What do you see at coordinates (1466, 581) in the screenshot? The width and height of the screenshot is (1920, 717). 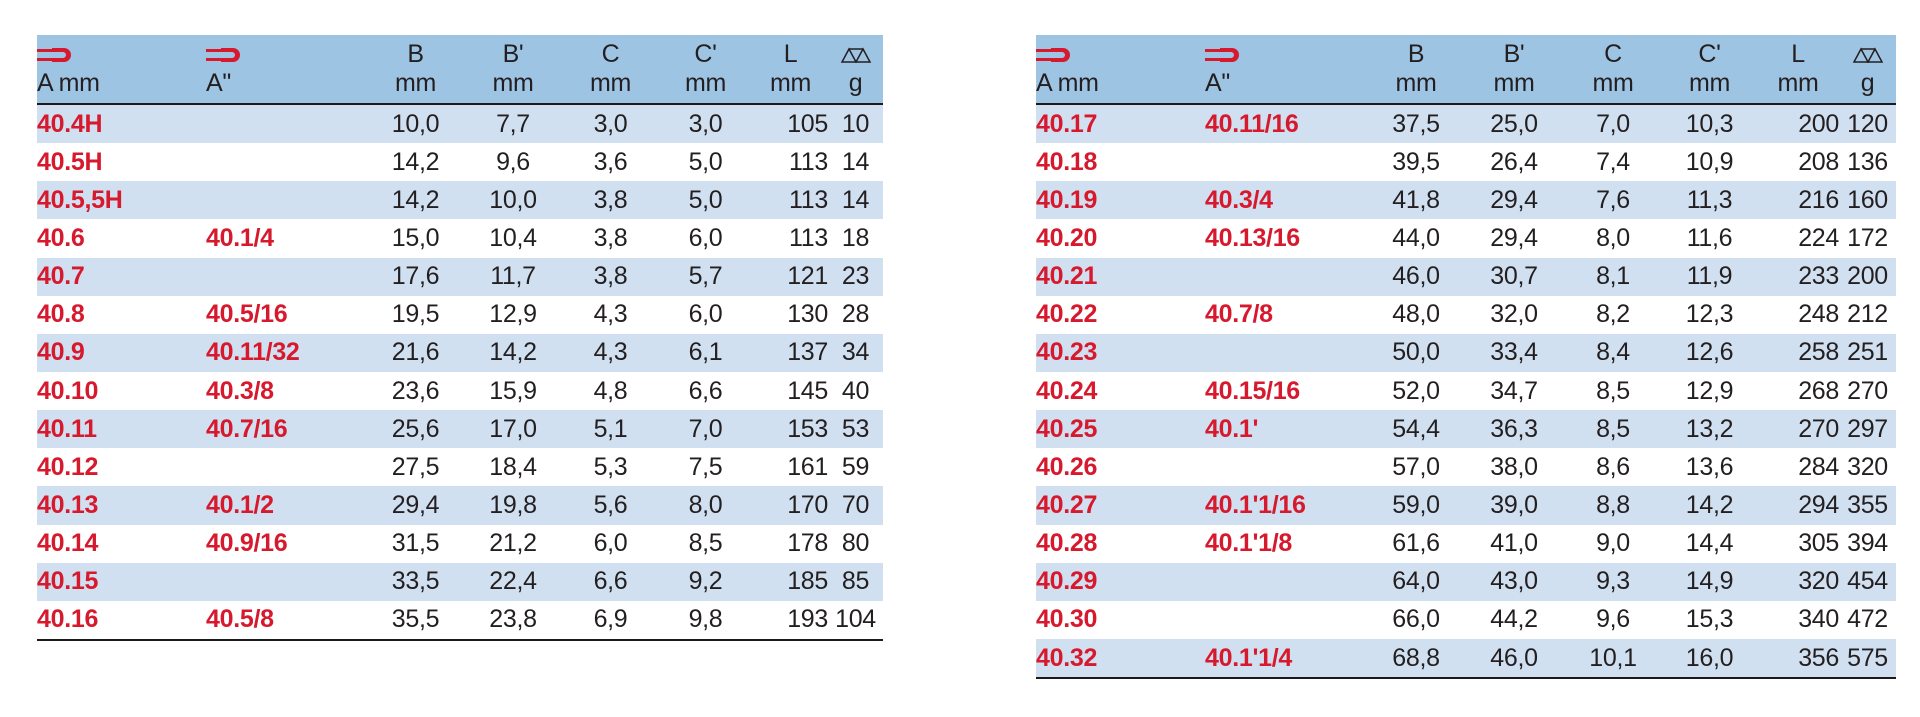 I see `table-row: 40.29 64,0 43,0 9,3 14,9 320 454` at bounding box center [1466, 581].